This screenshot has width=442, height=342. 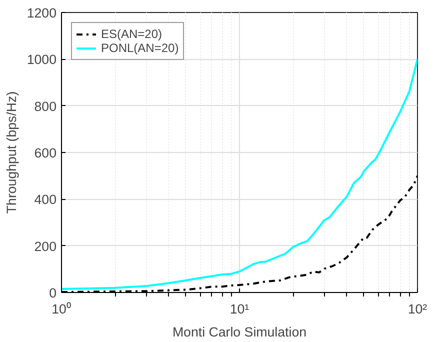 What do you see at coordinates (418, 309) in the screenshot?
I see `x-tick-label: 10²` at bounding box center [418, 309].